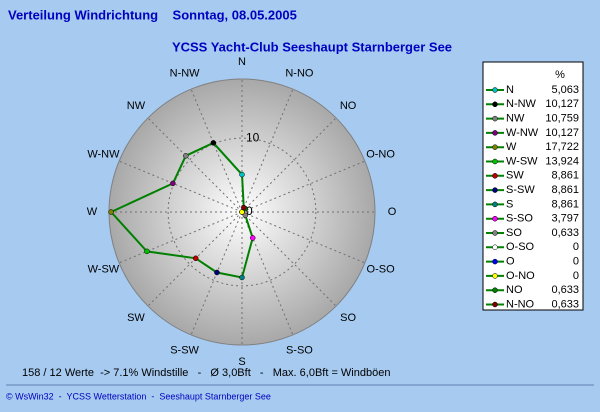  I want to click on legend-label: N-NO, so click(520, 304).